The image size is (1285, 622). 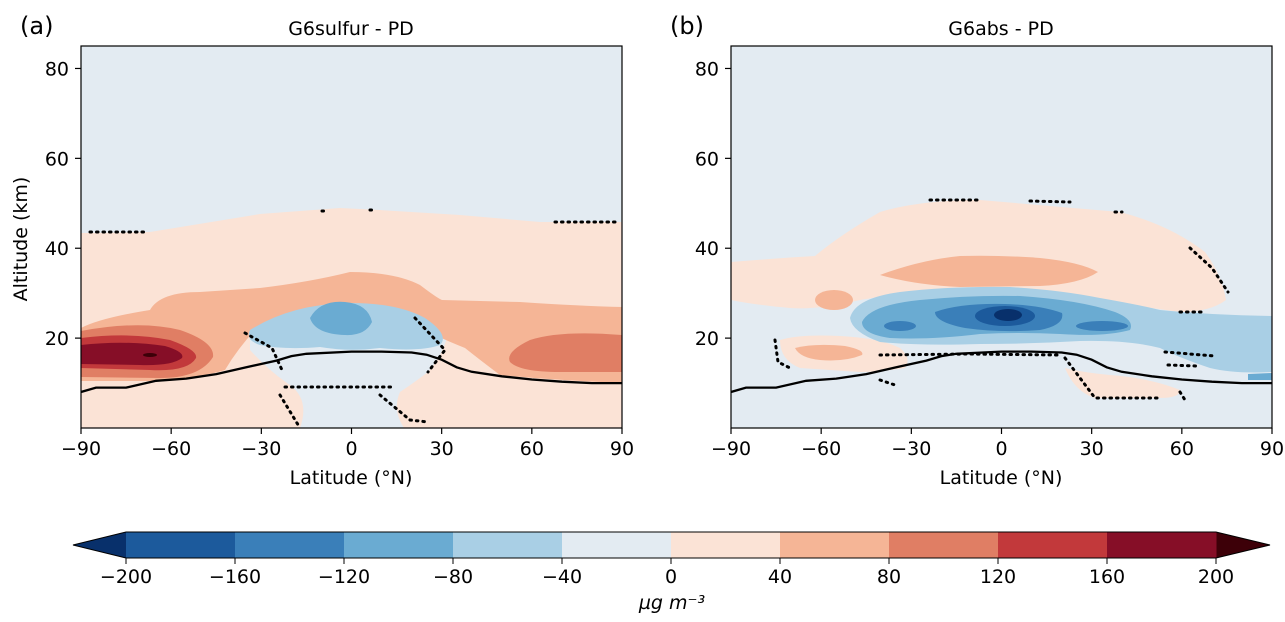 What do you see at coordinates (565, 352) in the screenshot?
I see `contour-a-80-120-n` at bounding box center [565, 352].